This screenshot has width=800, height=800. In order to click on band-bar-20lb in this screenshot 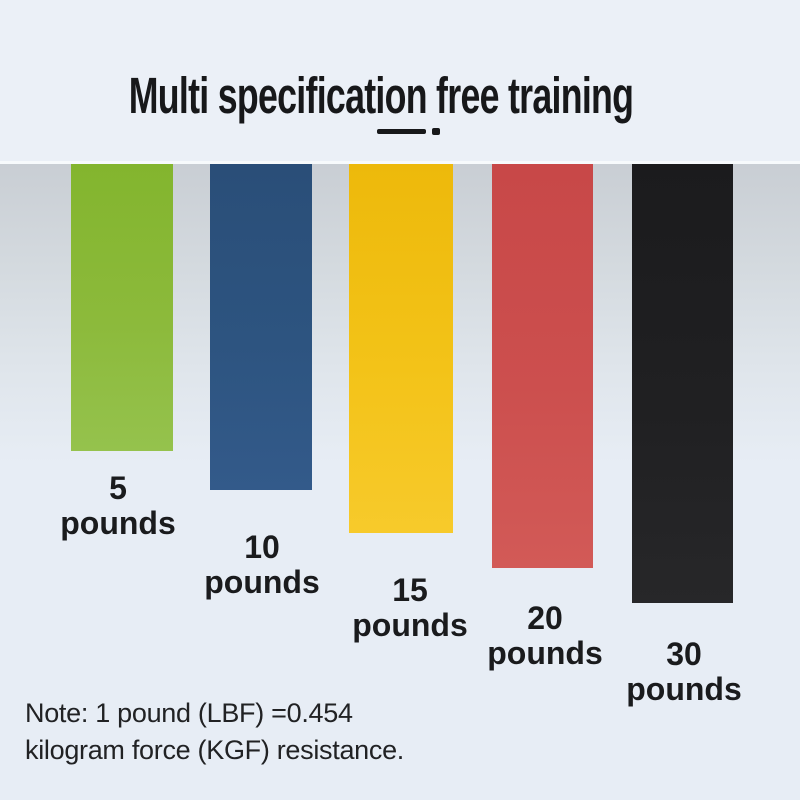, I will do `click(542, 366)`.